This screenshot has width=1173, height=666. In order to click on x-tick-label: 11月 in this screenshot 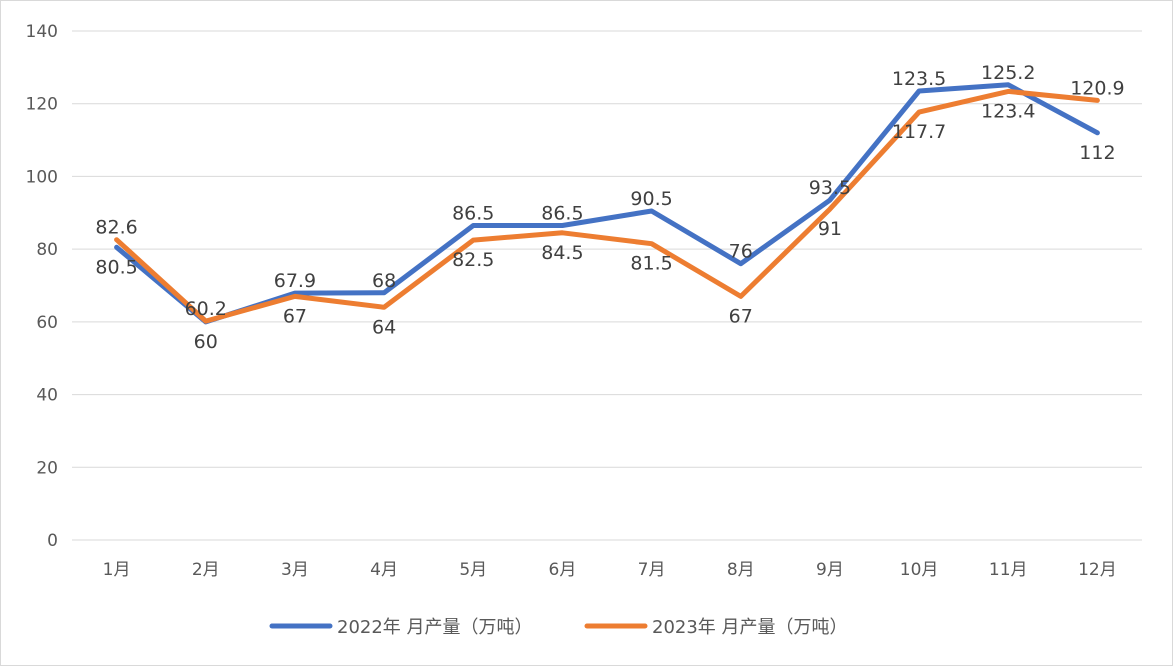, I will do `click(1008, 570)`.